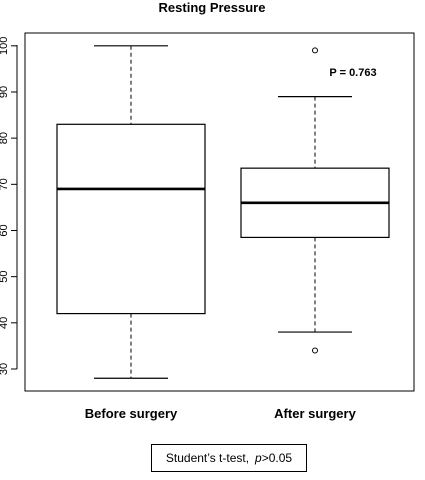  Describe the element at coordinates (258, 458) in the screenshot. I see `p-italic-label: p` at that location.